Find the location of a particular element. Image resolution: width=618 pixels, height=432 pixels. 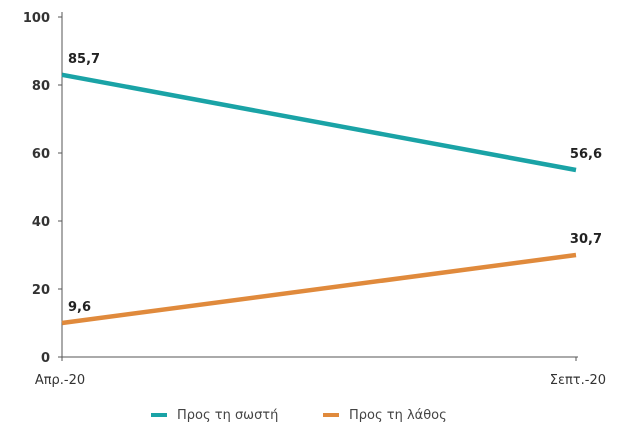

legend: Προς τη σωστή Προς τη λάθος is located at coordinates (299, 415).